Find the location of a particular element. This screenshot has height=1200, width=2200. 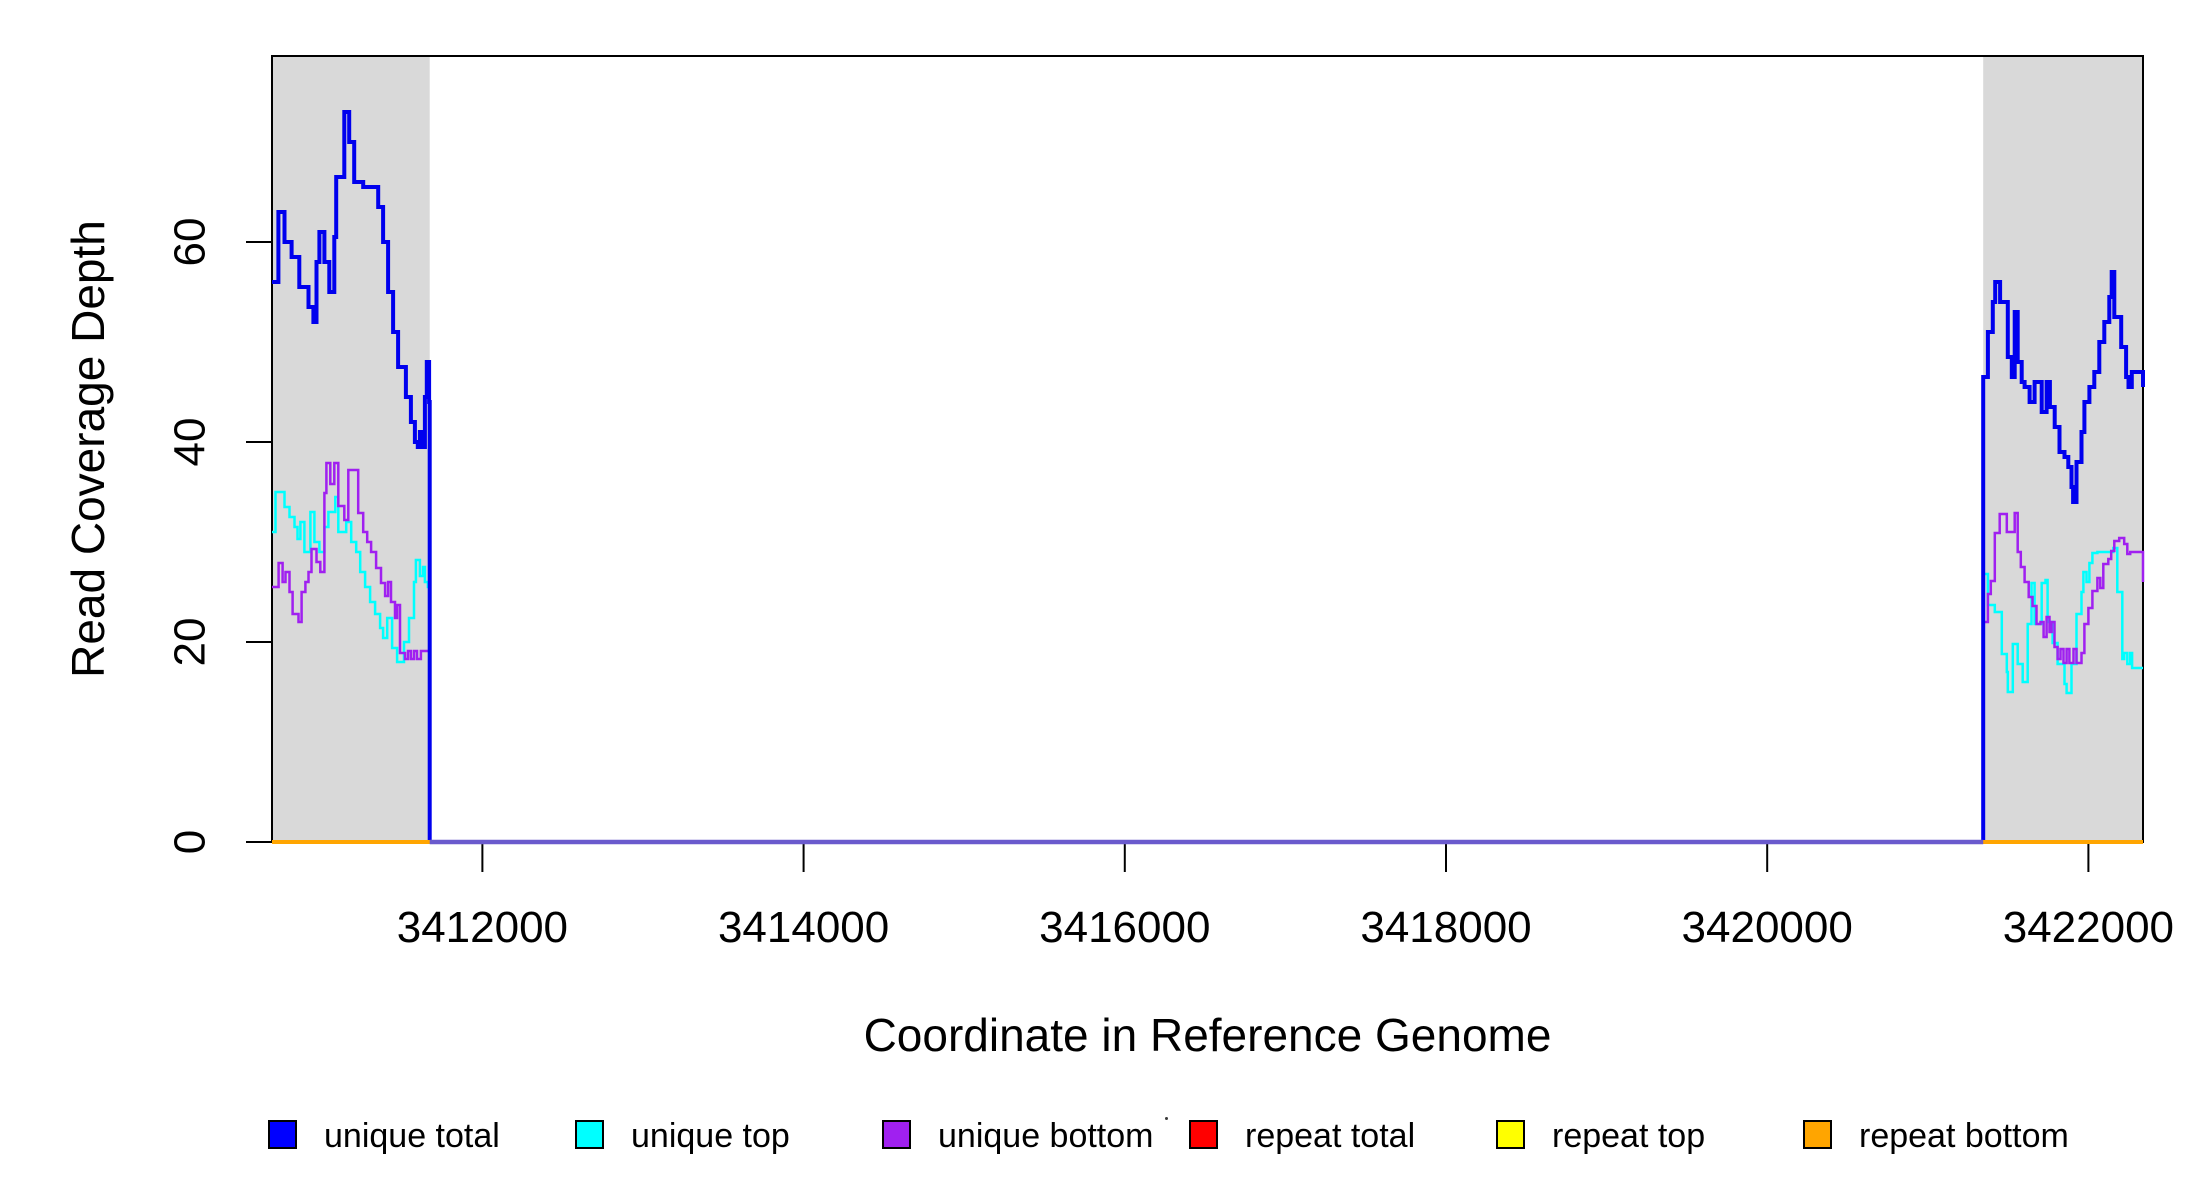

legend-label: repeat top is located at coordinates (1629, 1136).